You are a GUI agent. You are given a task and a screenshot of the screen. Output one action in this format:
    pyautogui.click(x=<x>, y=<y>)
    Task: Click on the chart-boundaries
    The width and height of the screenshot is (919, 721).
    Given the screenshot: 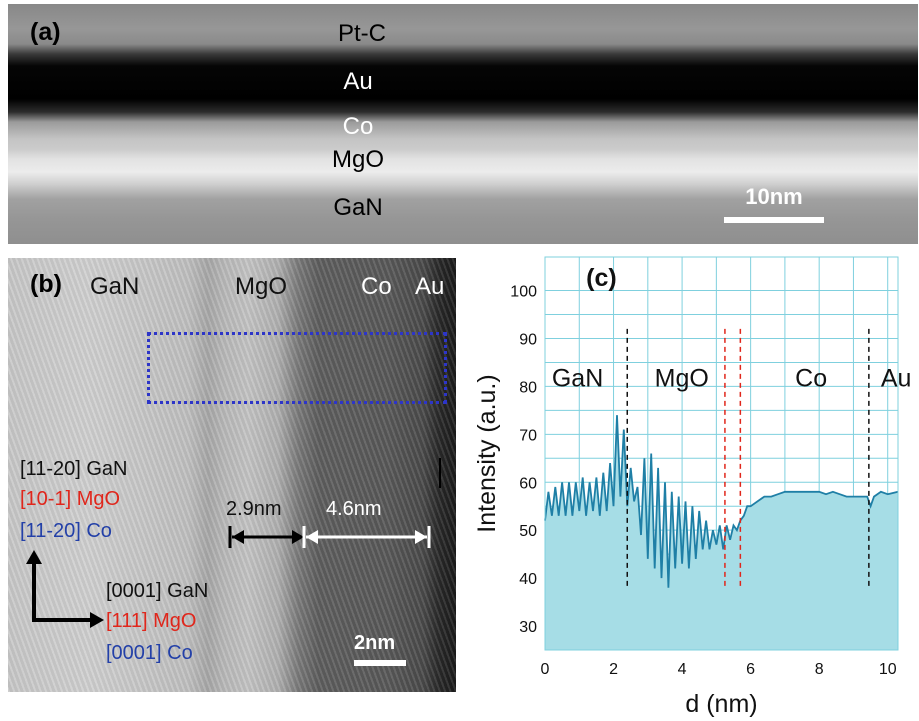 What is the action you would take?
    pyautogui.click(x=748, y=458)
    